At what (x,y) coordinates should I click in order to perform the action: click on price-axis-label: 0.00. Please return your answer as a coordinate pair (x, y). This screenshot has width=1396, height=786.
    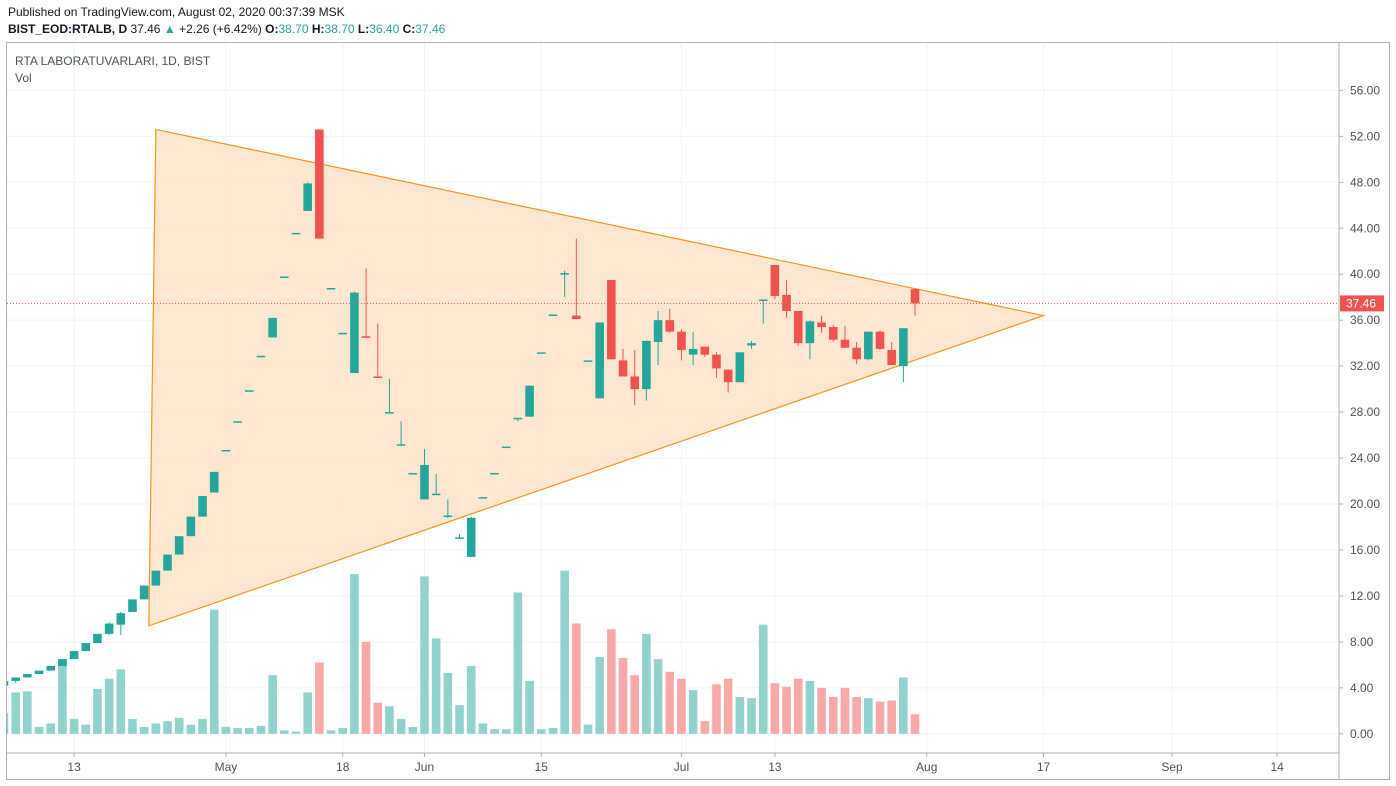
    Looking at the image, I should click on (1362, 734).